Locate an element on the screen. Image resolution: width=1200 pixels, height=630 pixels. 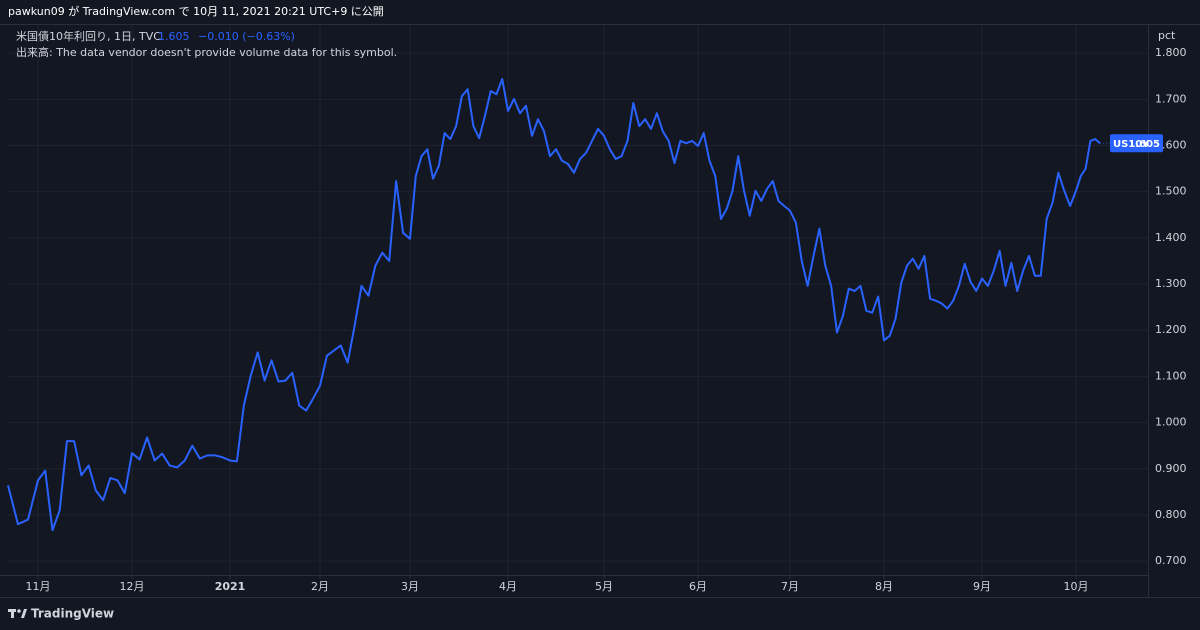
x-tick-label: 11月 is located at coordinates (38, 586).